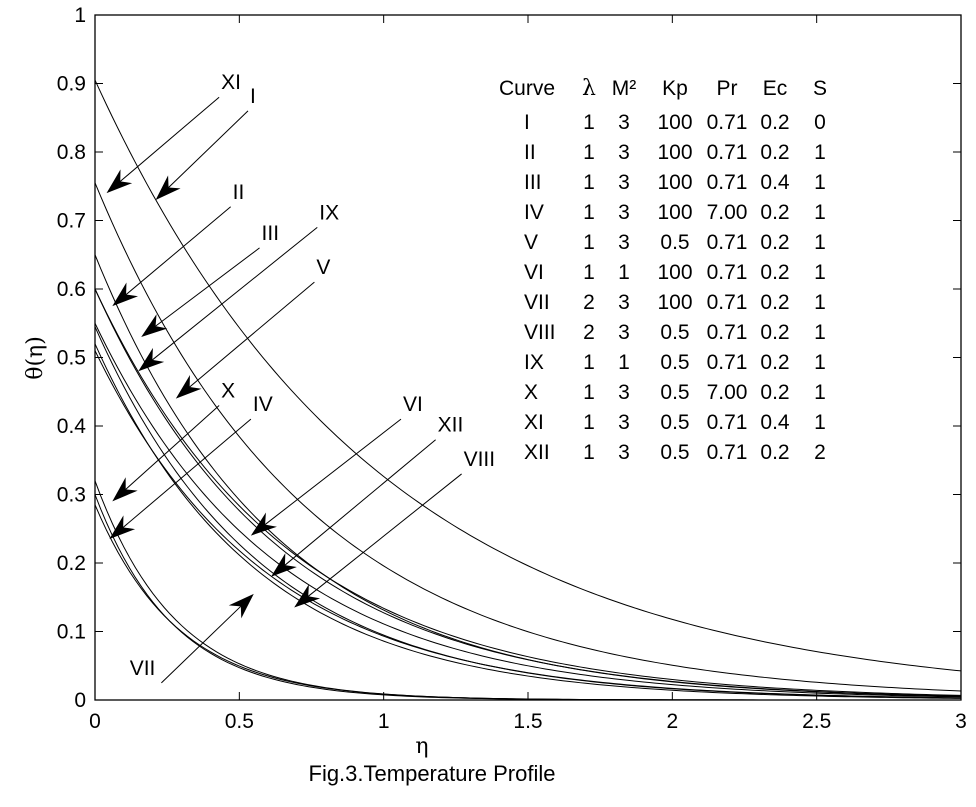 Image resolution: width=976 pixels, height=807 pixels. Describe the element at coordinates (533, 182) in the screenshot. I see `table-cell: III` at that location.